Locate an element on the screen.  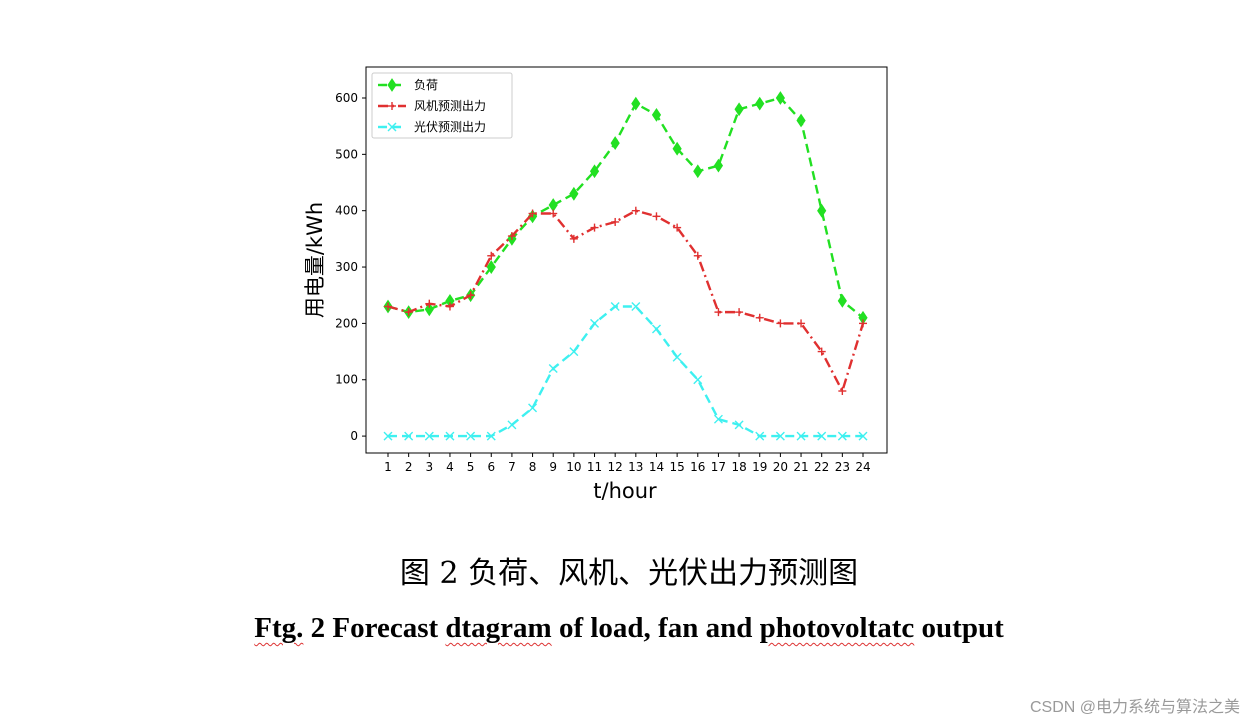
x-tick-label: 5 is located at coordinates (471, 467).